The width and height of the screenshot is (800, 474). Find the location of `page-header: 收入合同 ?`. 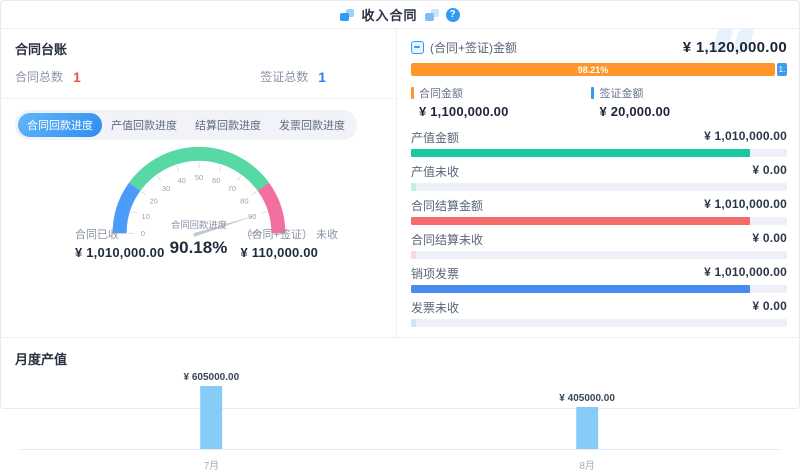

page-header: 收入合同 ? is located at coordinates (400, 15).